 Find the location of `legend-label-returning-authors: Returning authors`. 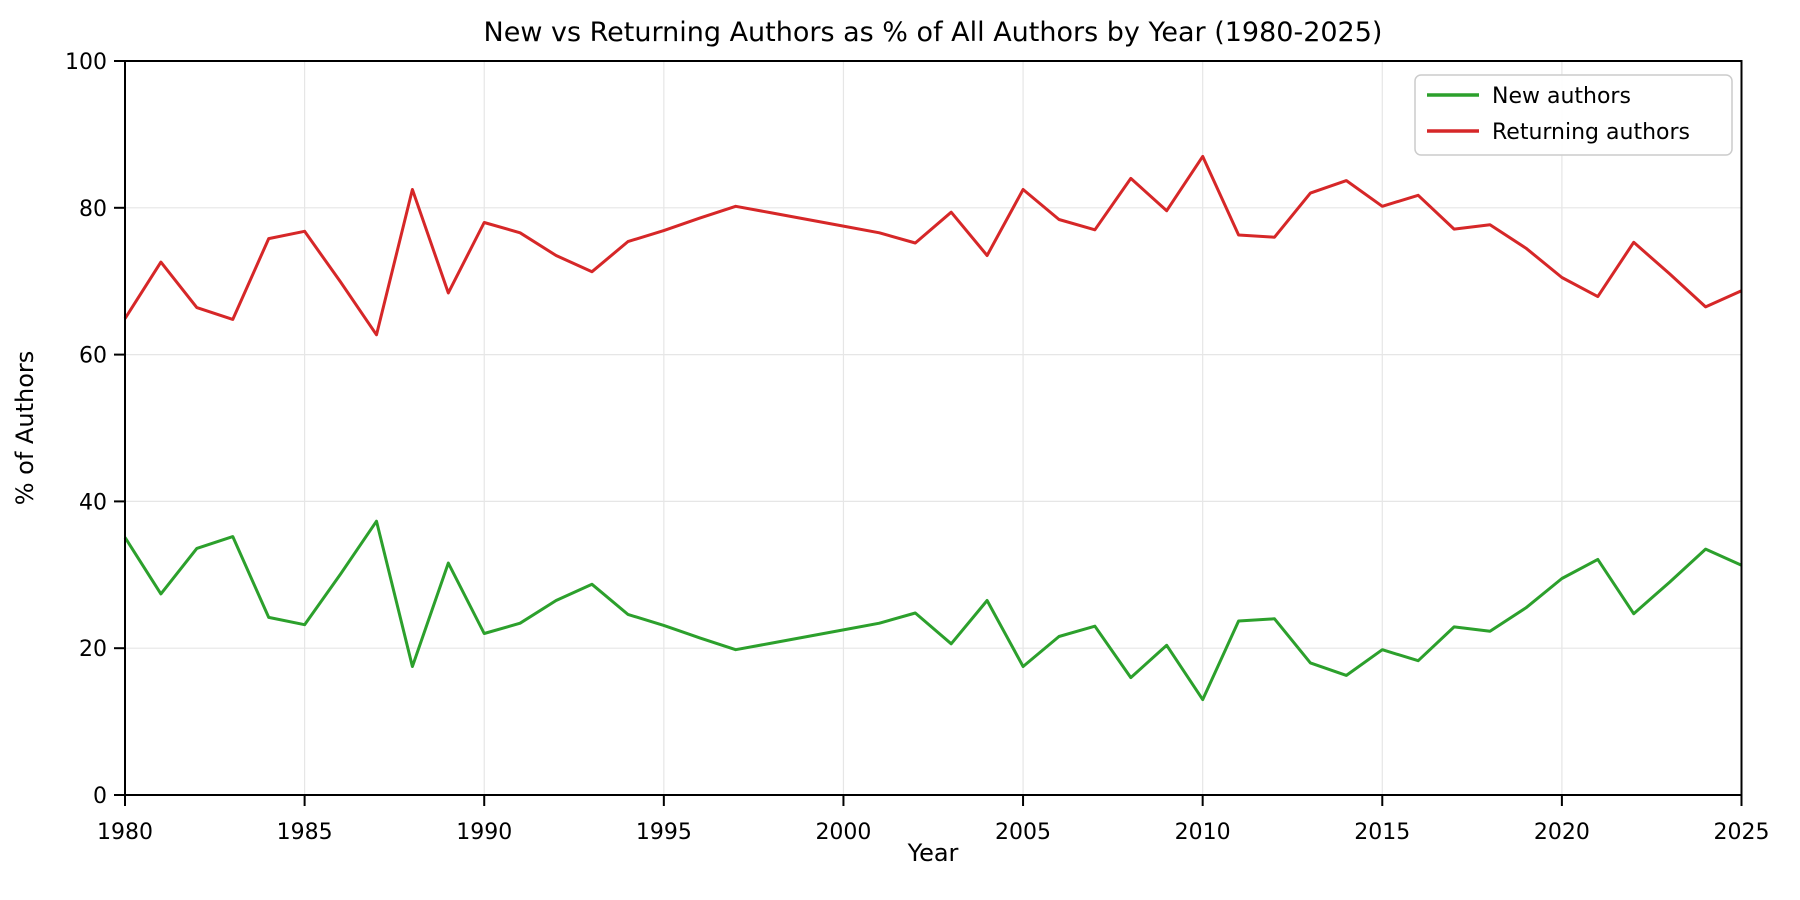

legend-label-returning-authors: Returning authors is located at coordinates (1591, 132).